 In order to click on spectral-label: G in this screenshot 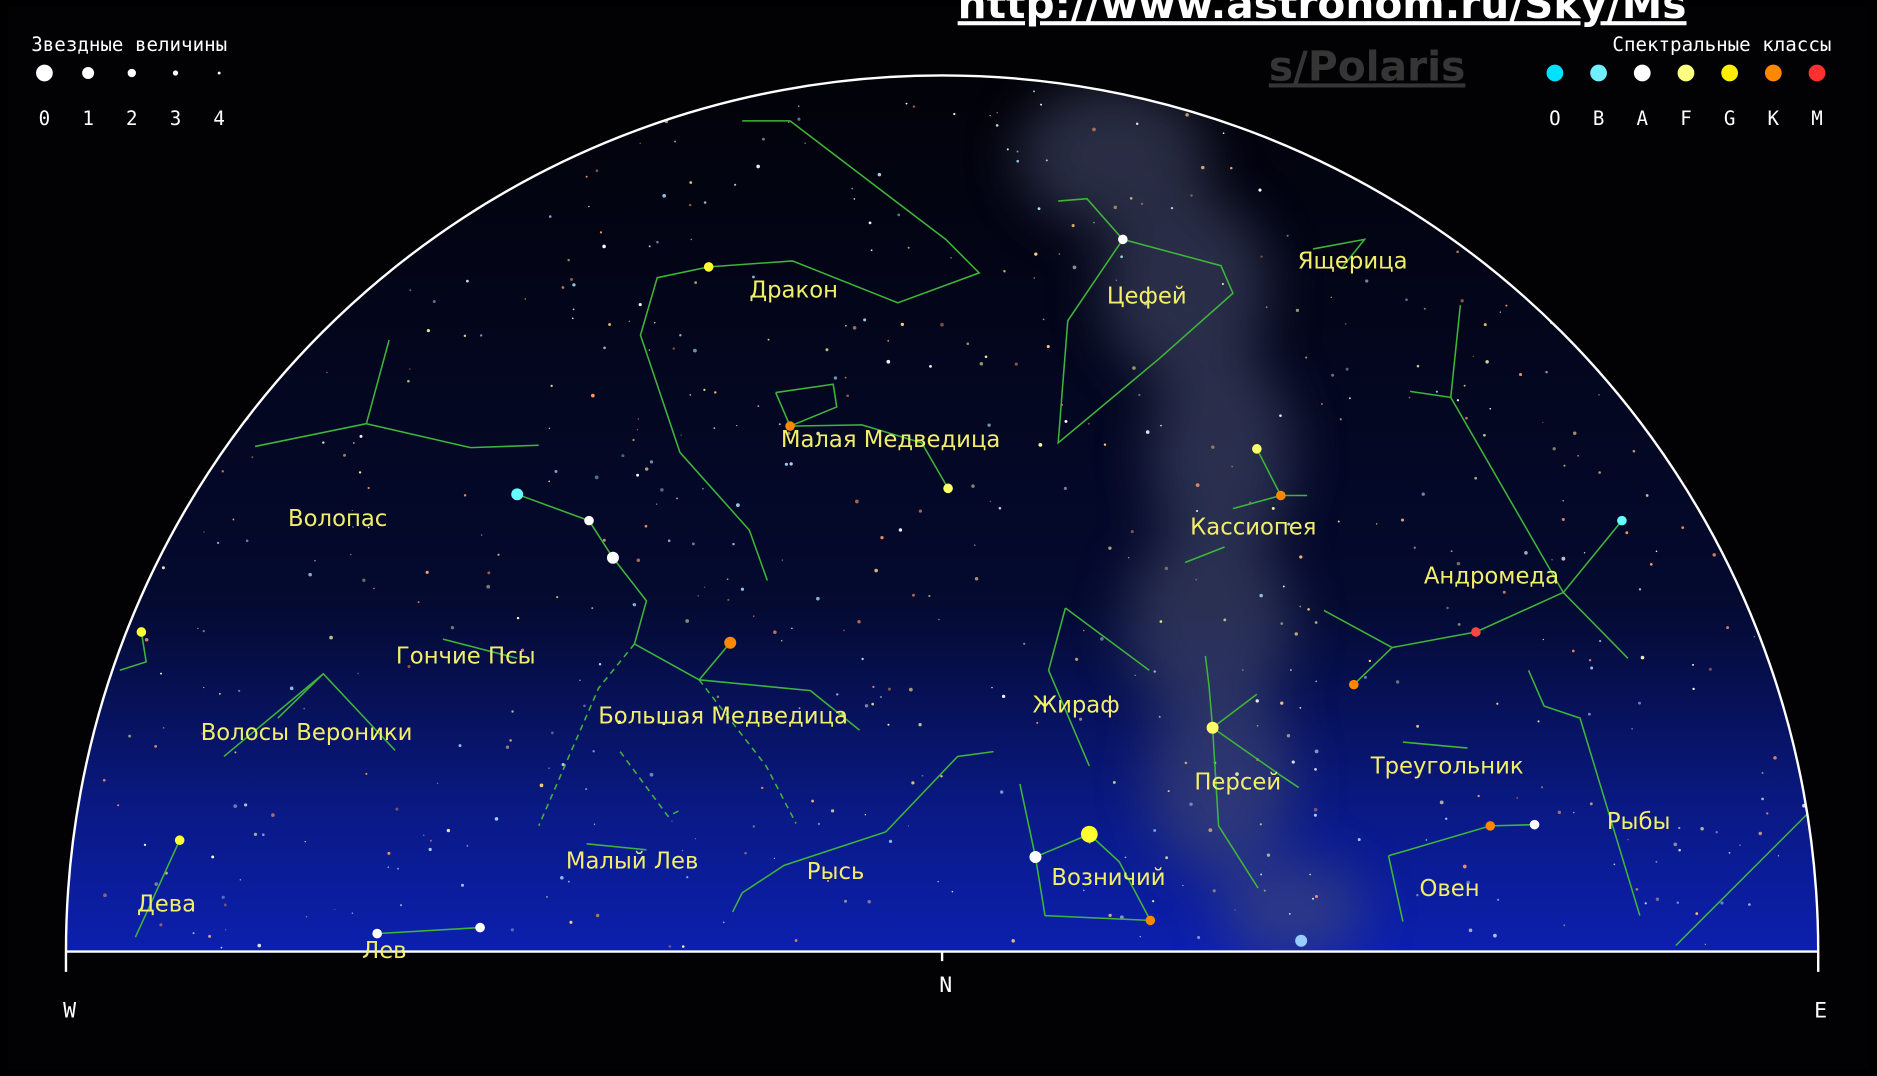, I will do `click(1730, 118)`.